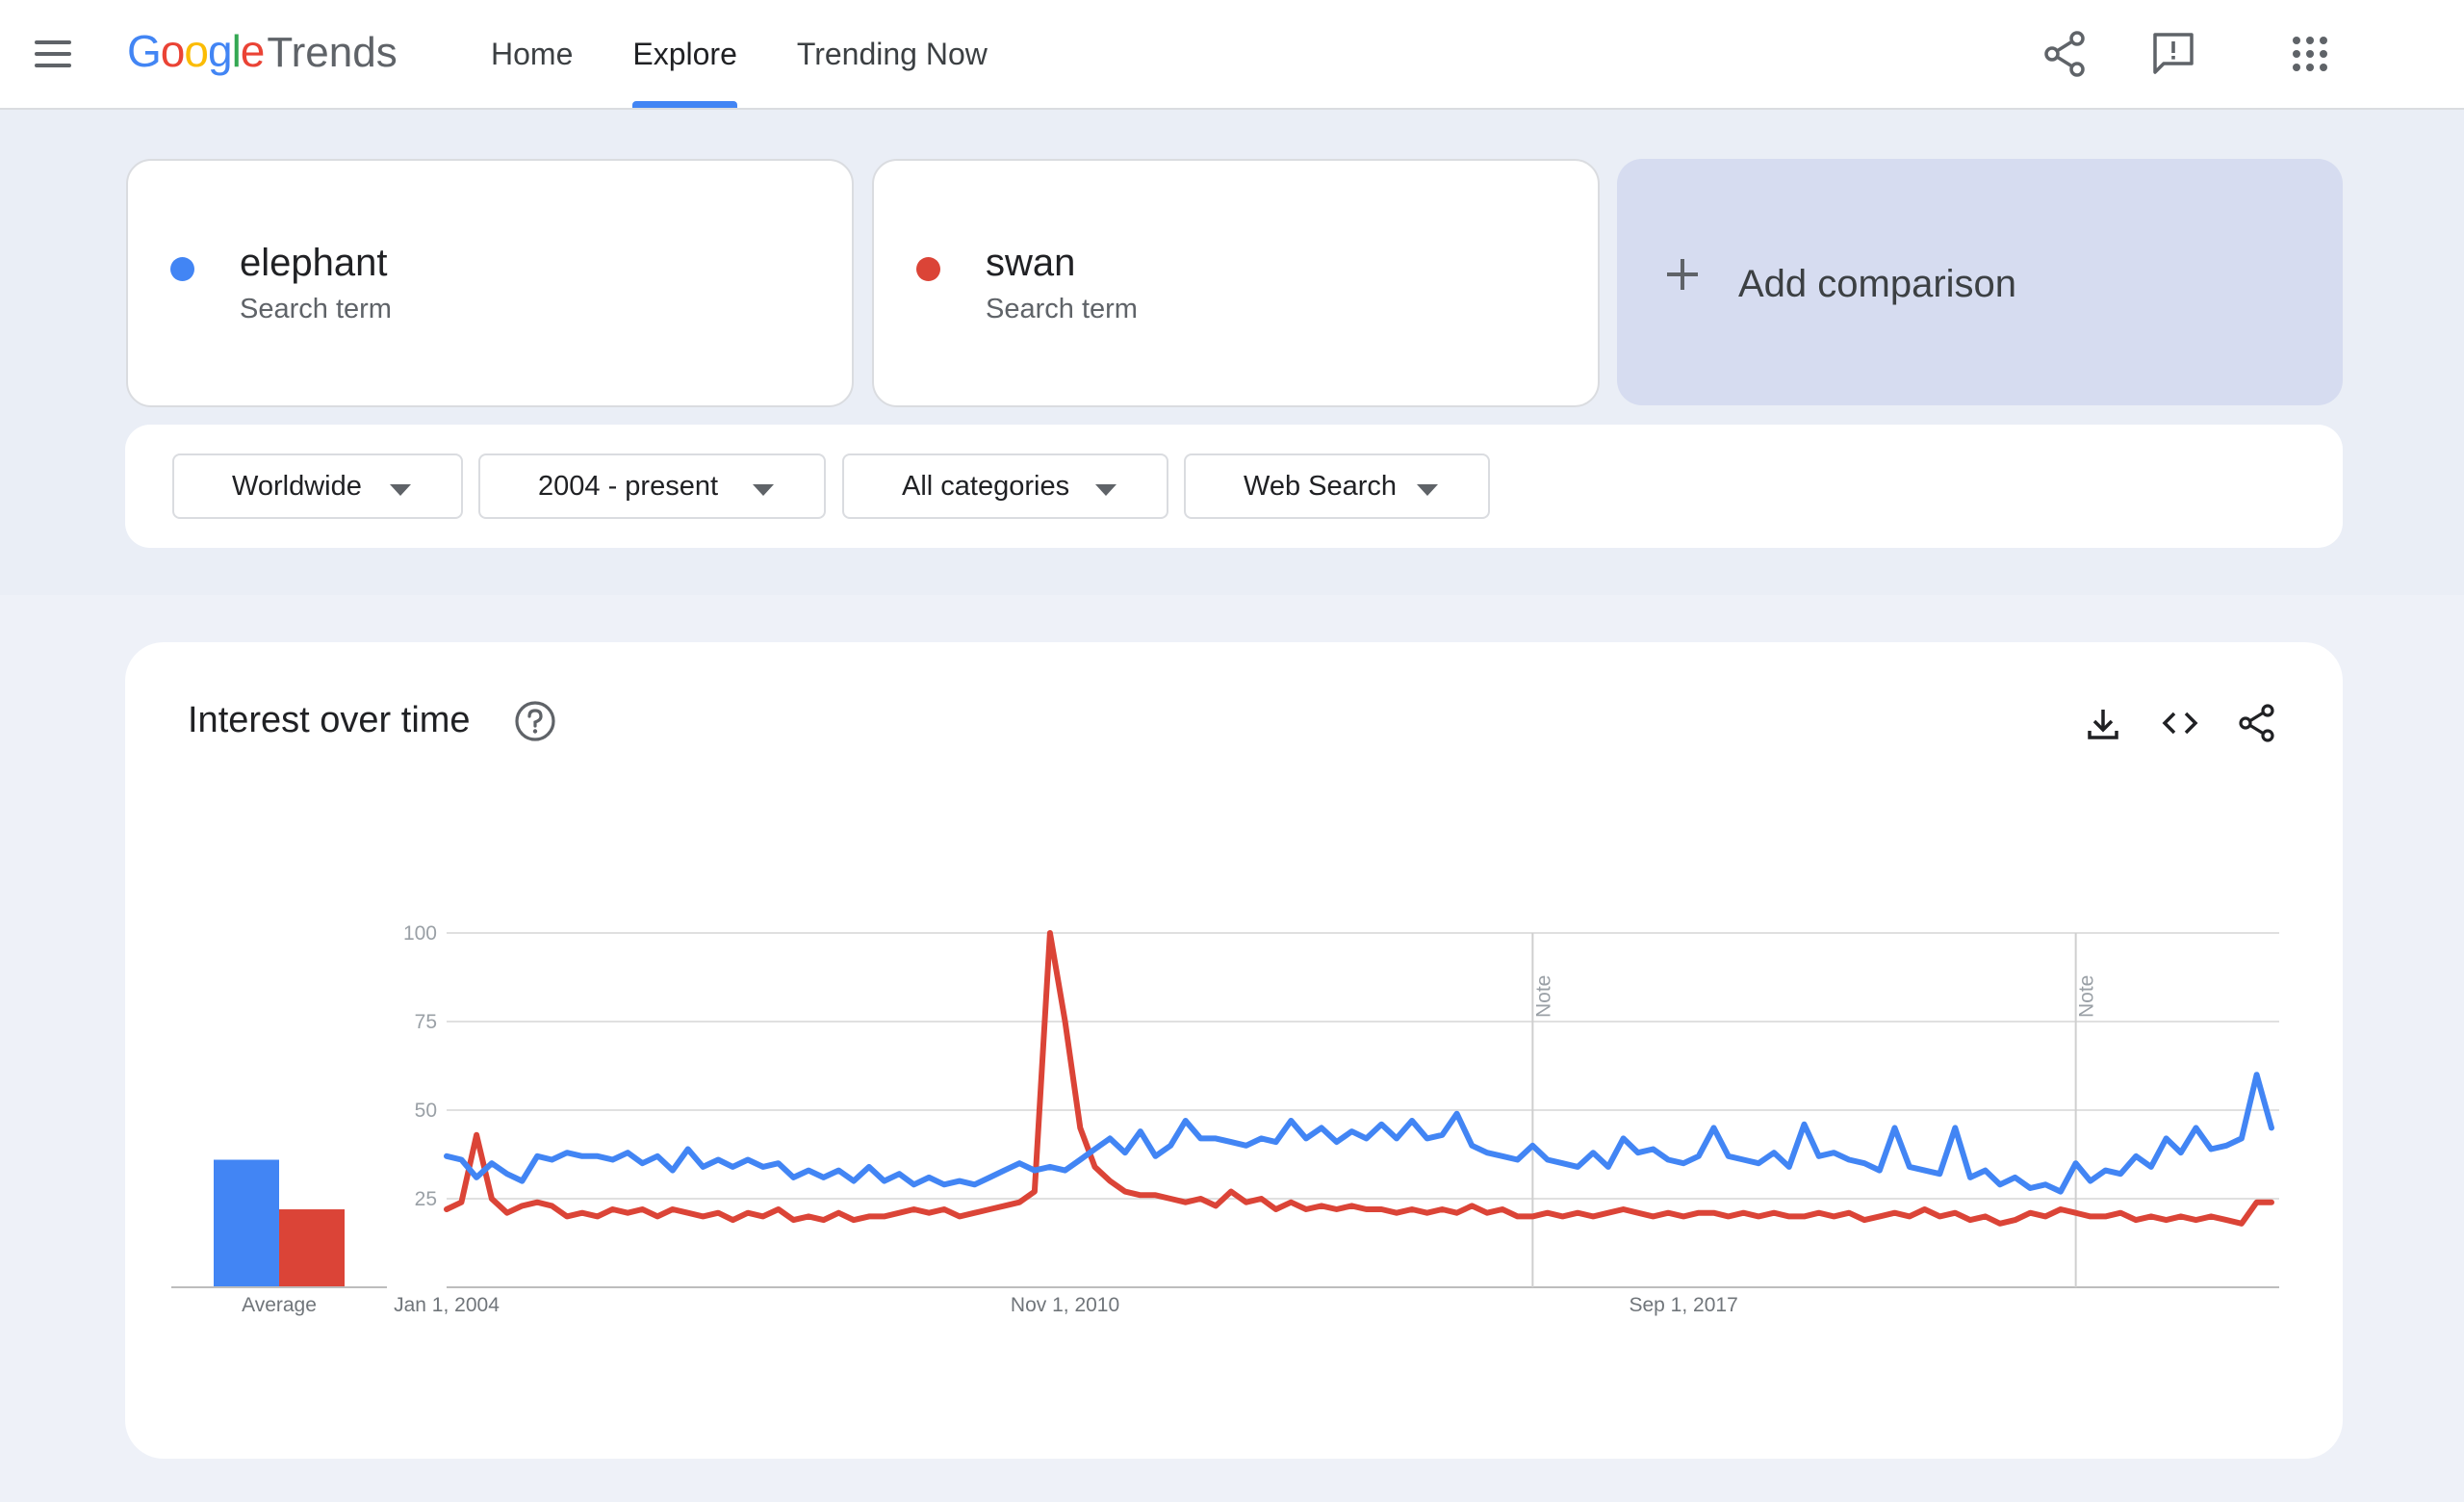 The width and height of the screenshot is (2464, 1502). I want to click on time-range-dropdown: 2004 - present, so click(652, 486).